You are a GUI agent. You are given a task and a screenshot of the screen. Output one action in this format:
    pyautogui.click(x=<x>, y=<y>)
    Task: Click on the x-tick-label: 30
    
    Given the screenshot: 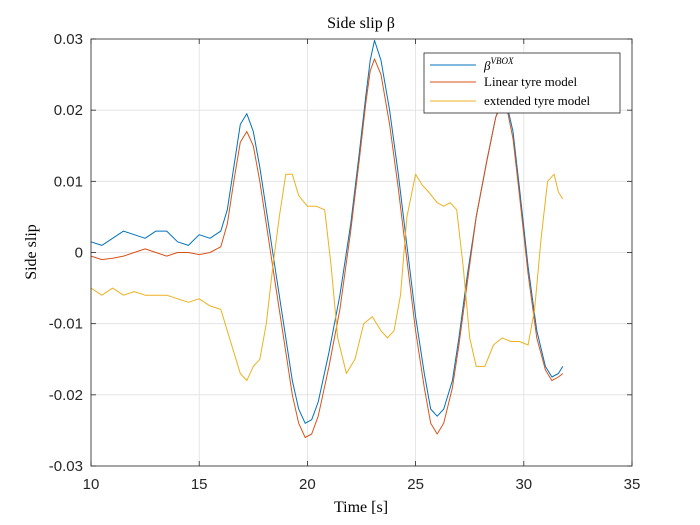 What is the action you would take?
    pyautogui.click(x=523, y=484)
    